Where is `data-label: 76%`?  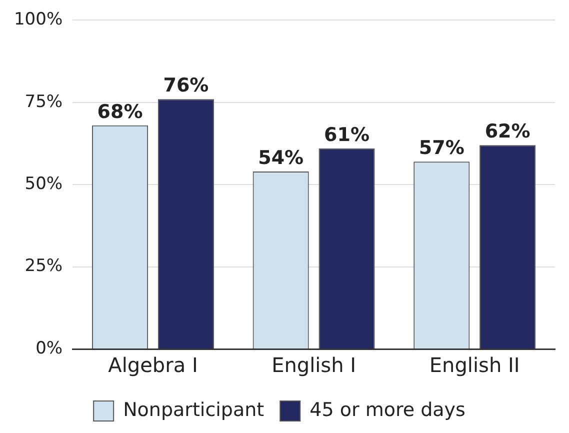
data-label: 76% is located at coordinates (186, 85).